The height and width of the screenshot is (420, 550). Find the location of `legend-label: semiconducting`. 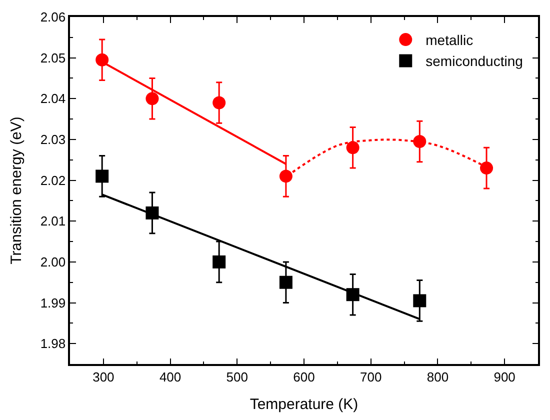

legend-label: semiconducting is located at coordinates (474, 61).